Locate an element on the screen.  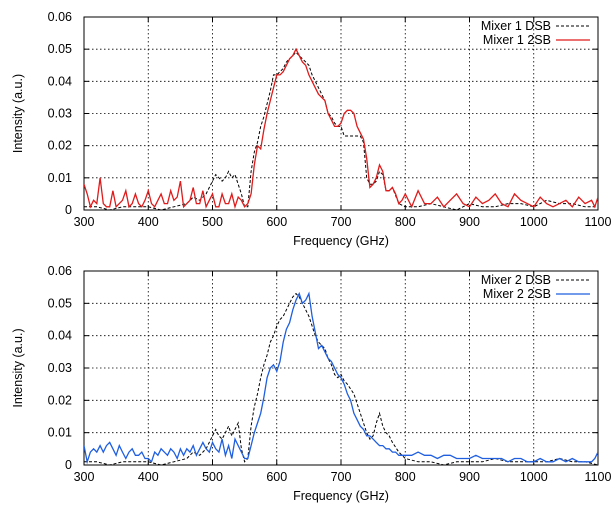
legend-label: Mixer 1 DSB is located at coordinates (516, 26).